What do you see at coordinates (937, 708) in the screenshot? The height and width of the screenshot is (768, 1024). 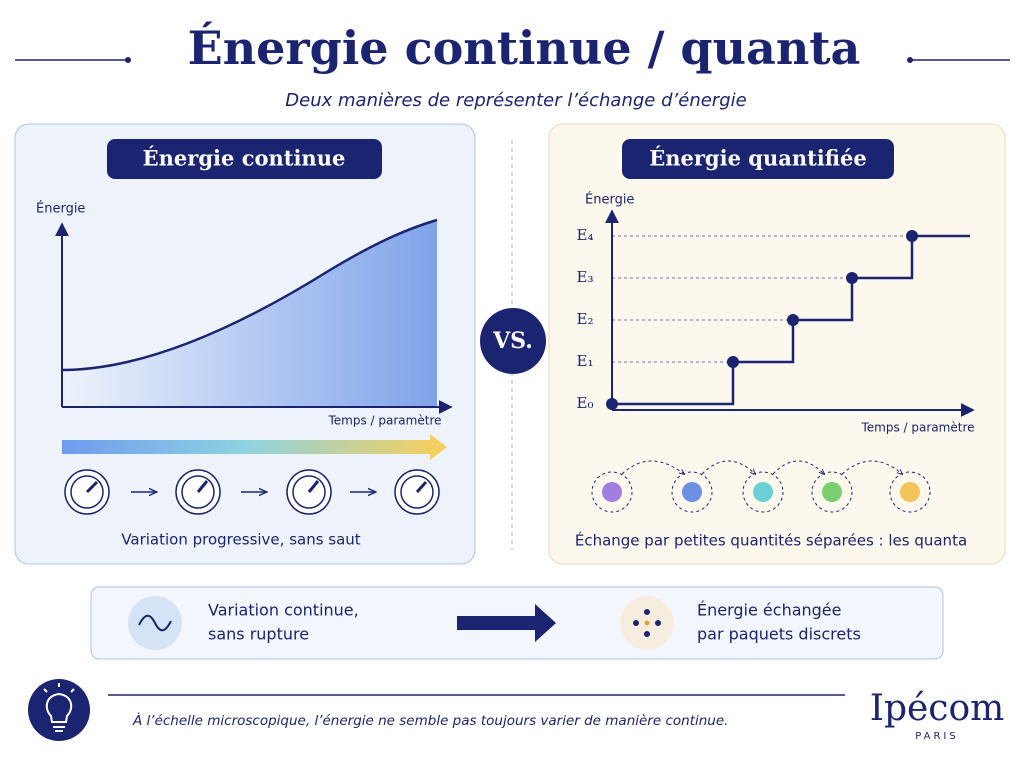 I see `brand: Ipécom` at bounding box center [937, 708].